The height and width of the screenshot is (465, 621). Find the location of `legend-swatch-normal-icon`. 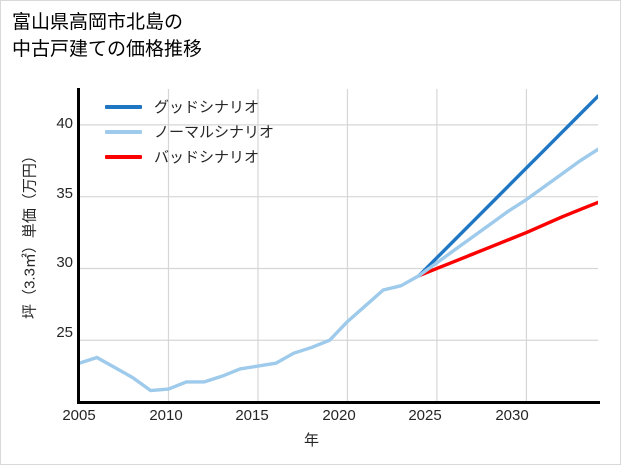

legend-swatch-normal-icon is located at coordinates (123, 131).